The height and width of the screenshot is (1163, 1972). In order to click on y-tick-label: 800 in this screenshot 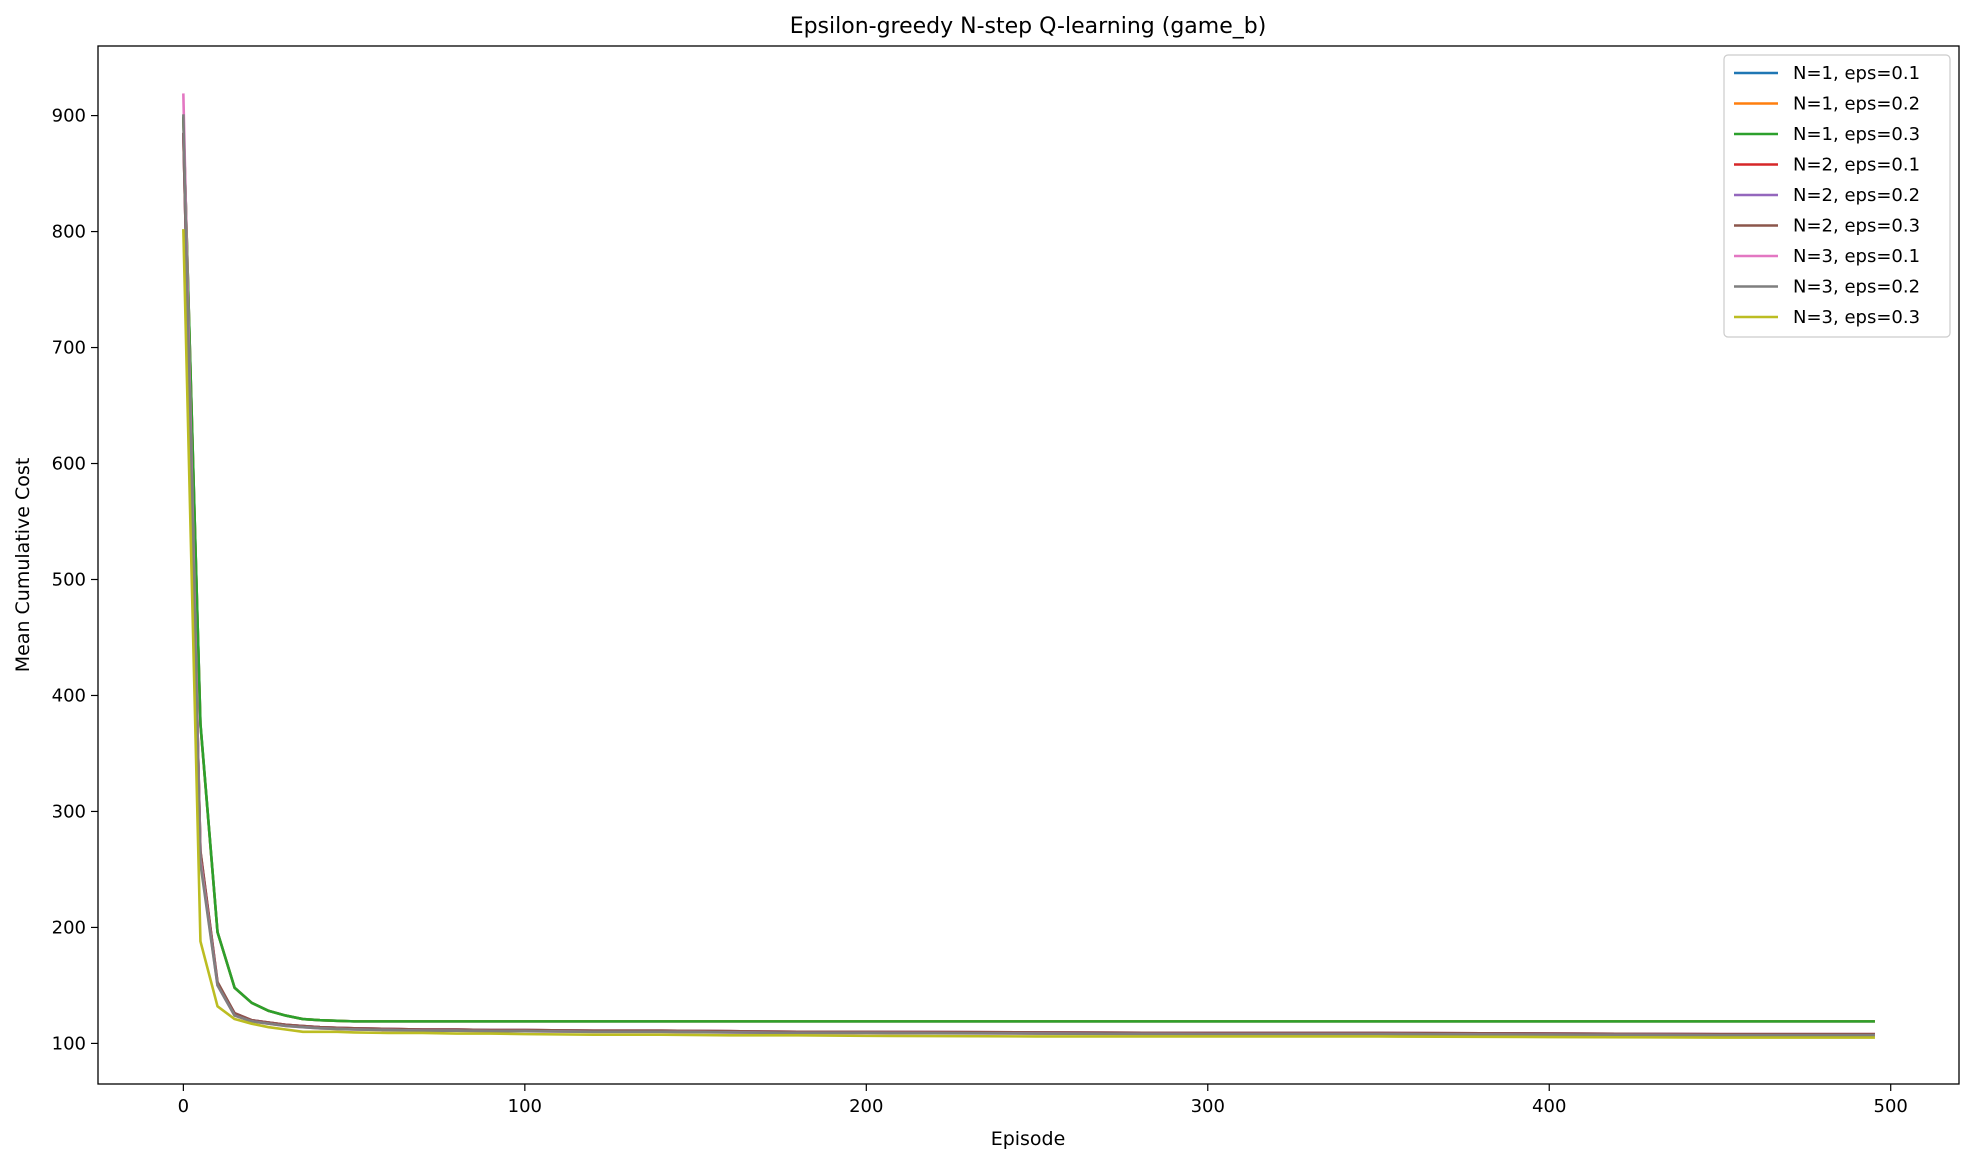, I will do `click(69, 232)`.